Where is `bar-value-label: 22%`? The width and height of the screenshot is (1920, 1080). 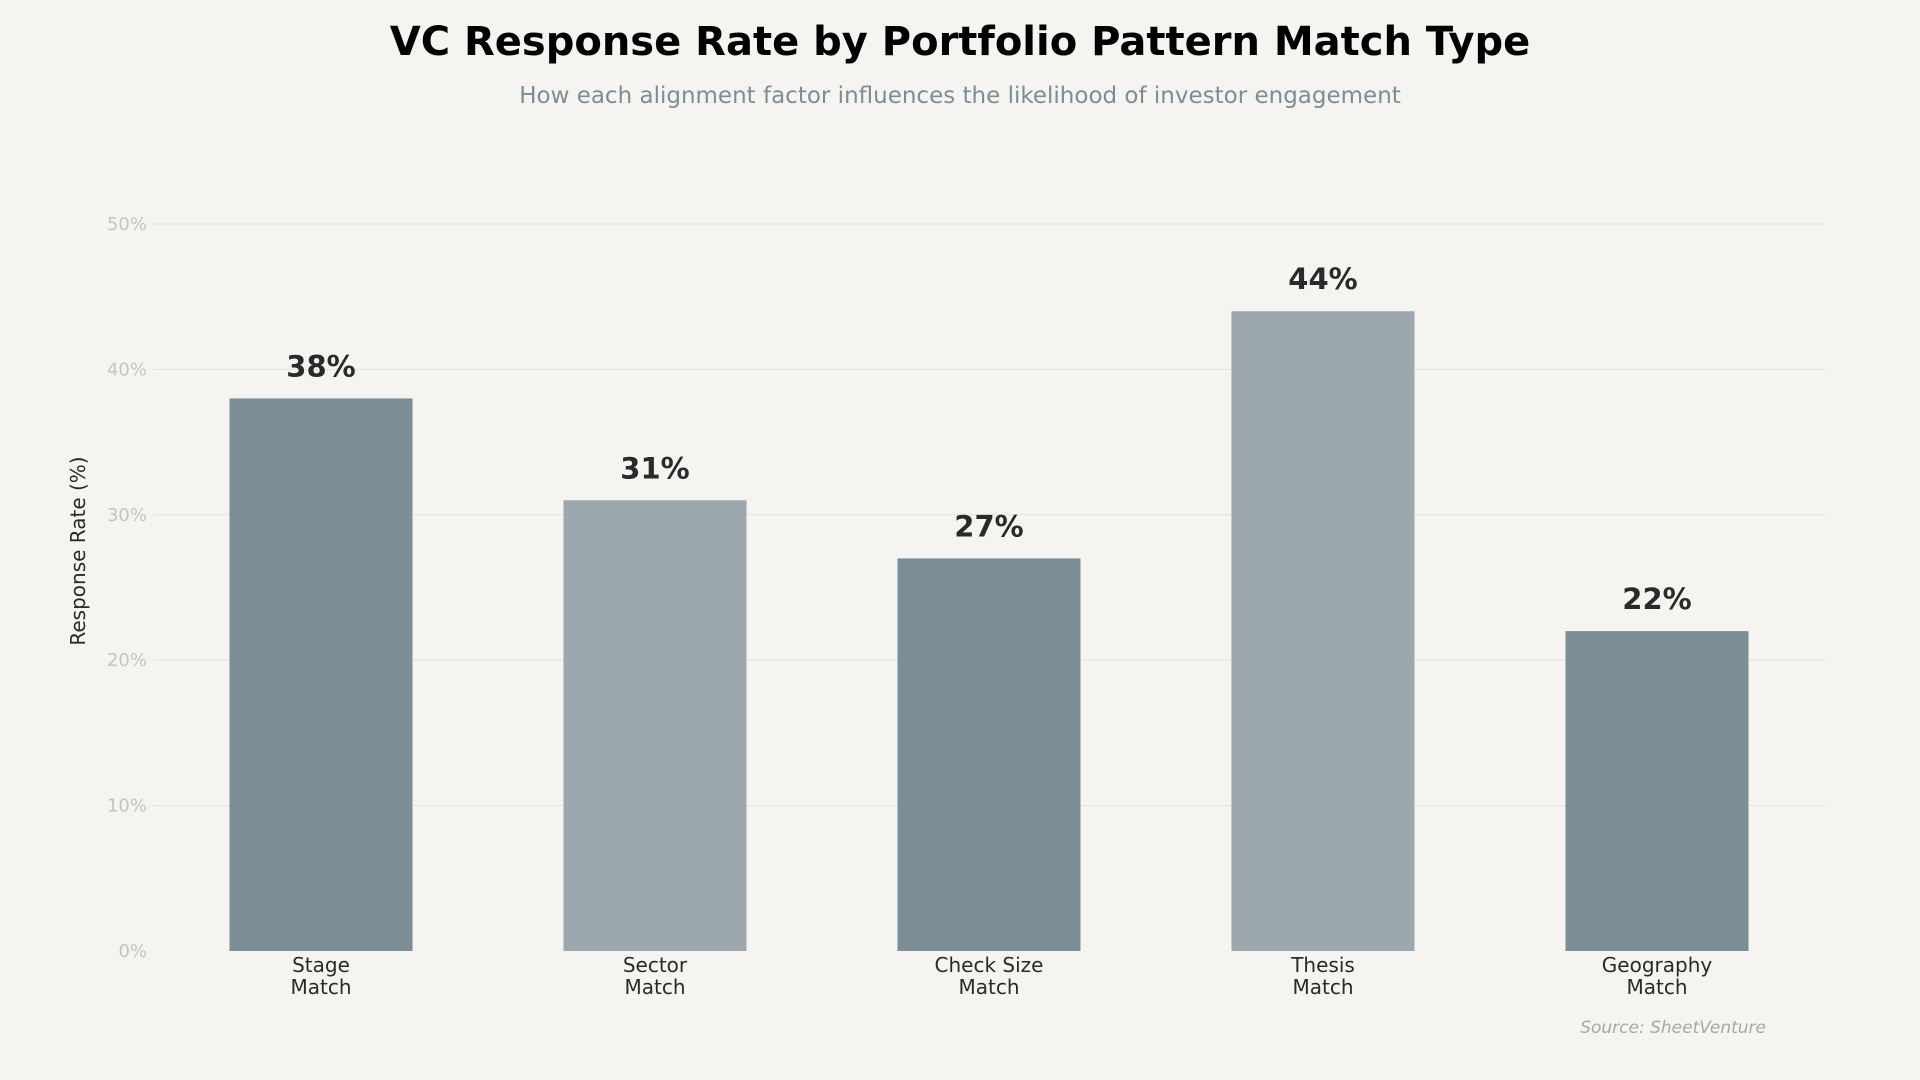 bar-value-label: 22% is located at coordinates (1656, 599).